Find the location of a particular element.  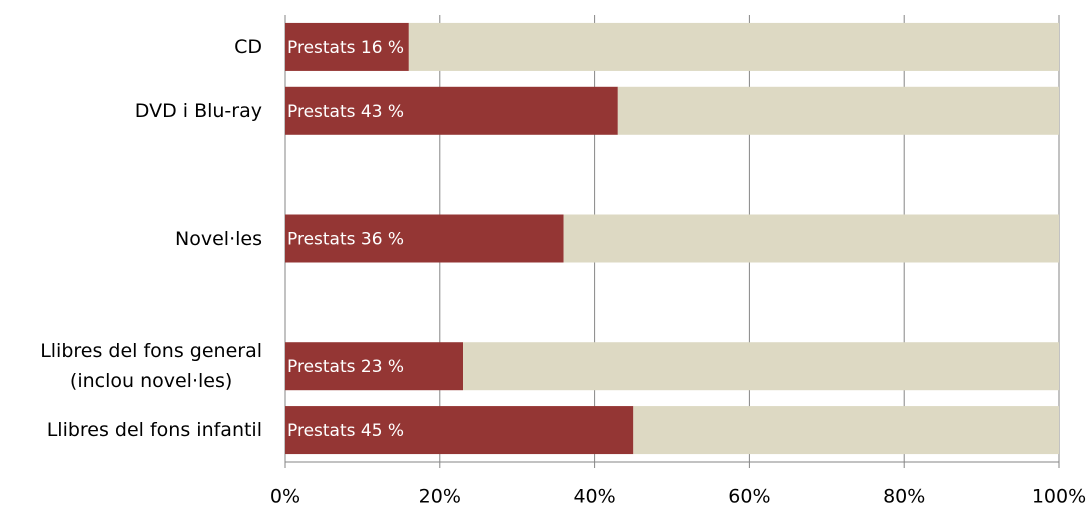

x-tick-label: 60% is located at coordinates (749, 497).